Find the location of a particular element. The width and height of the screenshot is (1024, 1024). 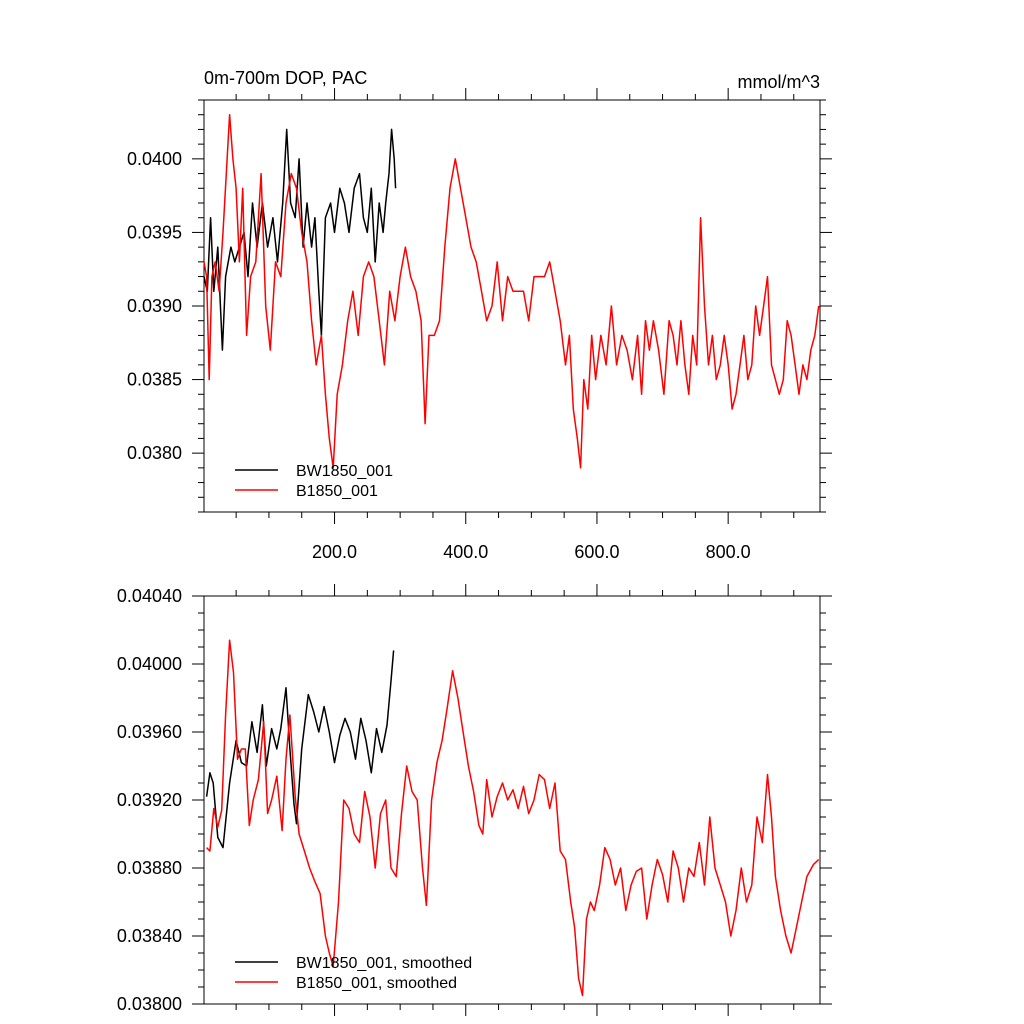

bottom-y-tick-label: 0.03960 is located at coordinates (149, 732).